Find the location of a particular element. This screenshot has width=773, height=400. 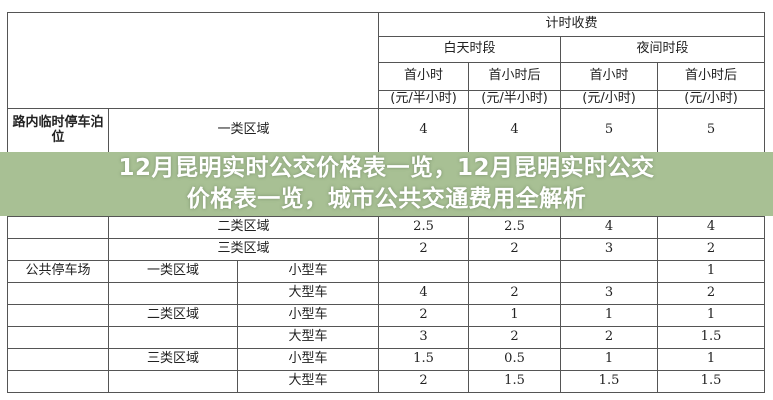

banner-title-line2: 价格表一览，城市公共交通费用全解析 is located at coordinates (386, 199).